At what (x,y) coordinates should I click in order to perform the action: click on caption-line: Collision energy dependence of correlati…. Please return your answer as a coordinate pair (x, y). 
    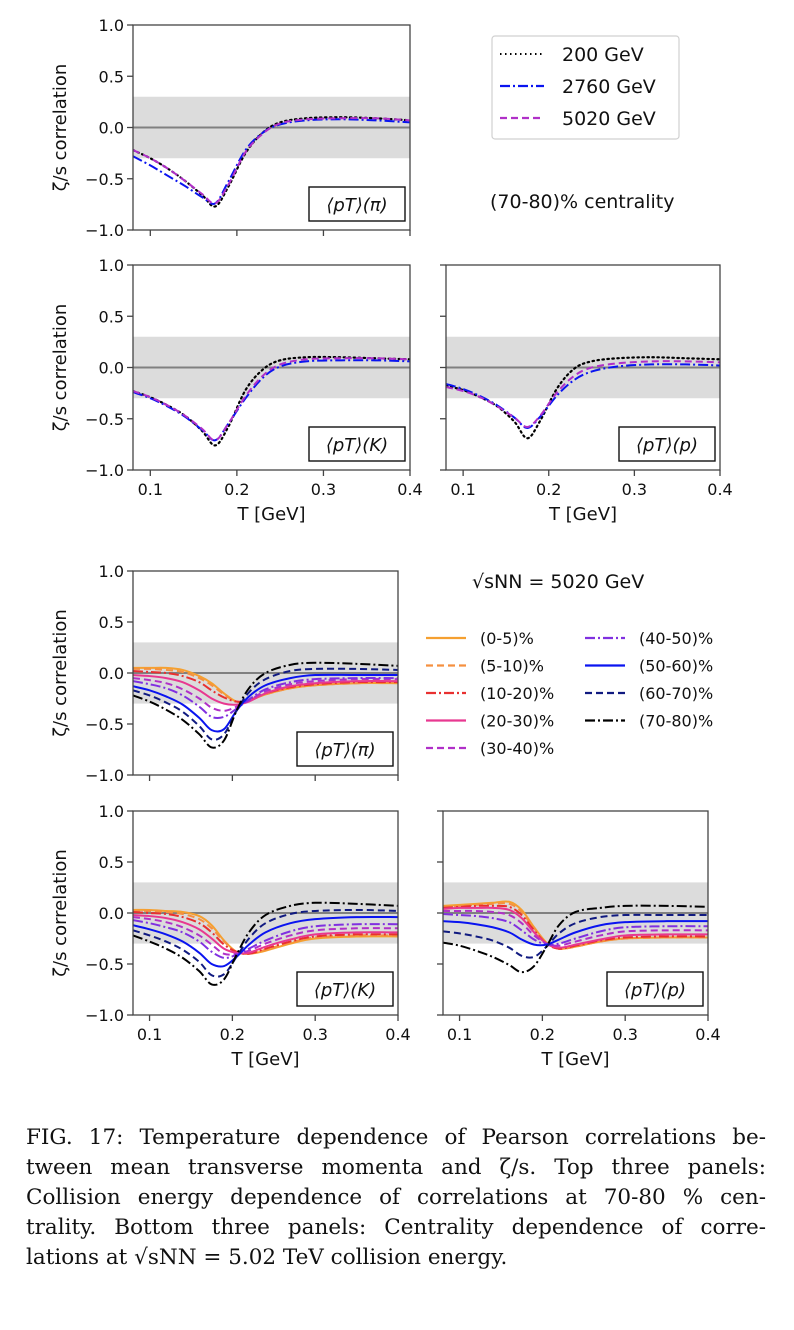
    Looking at the image, I should click on (396, 1197).